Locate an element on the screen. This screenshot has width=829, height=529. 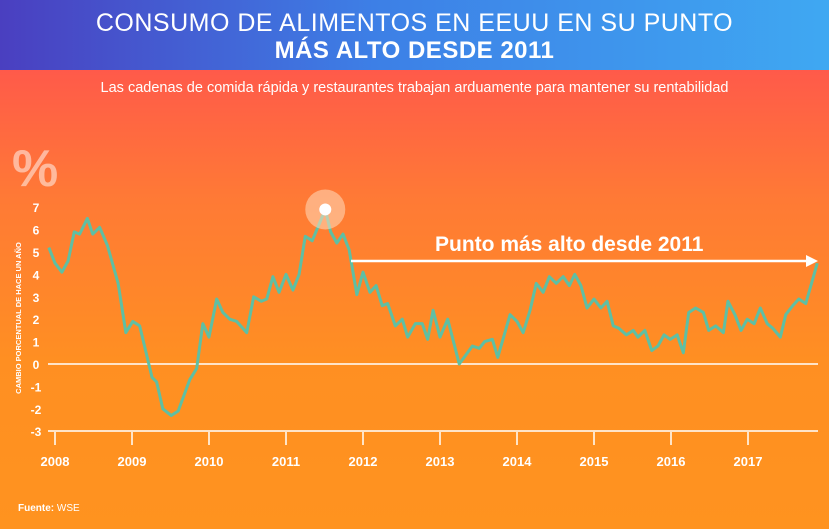
x-tick-label: 2017 is located at coordinates (748, 461).